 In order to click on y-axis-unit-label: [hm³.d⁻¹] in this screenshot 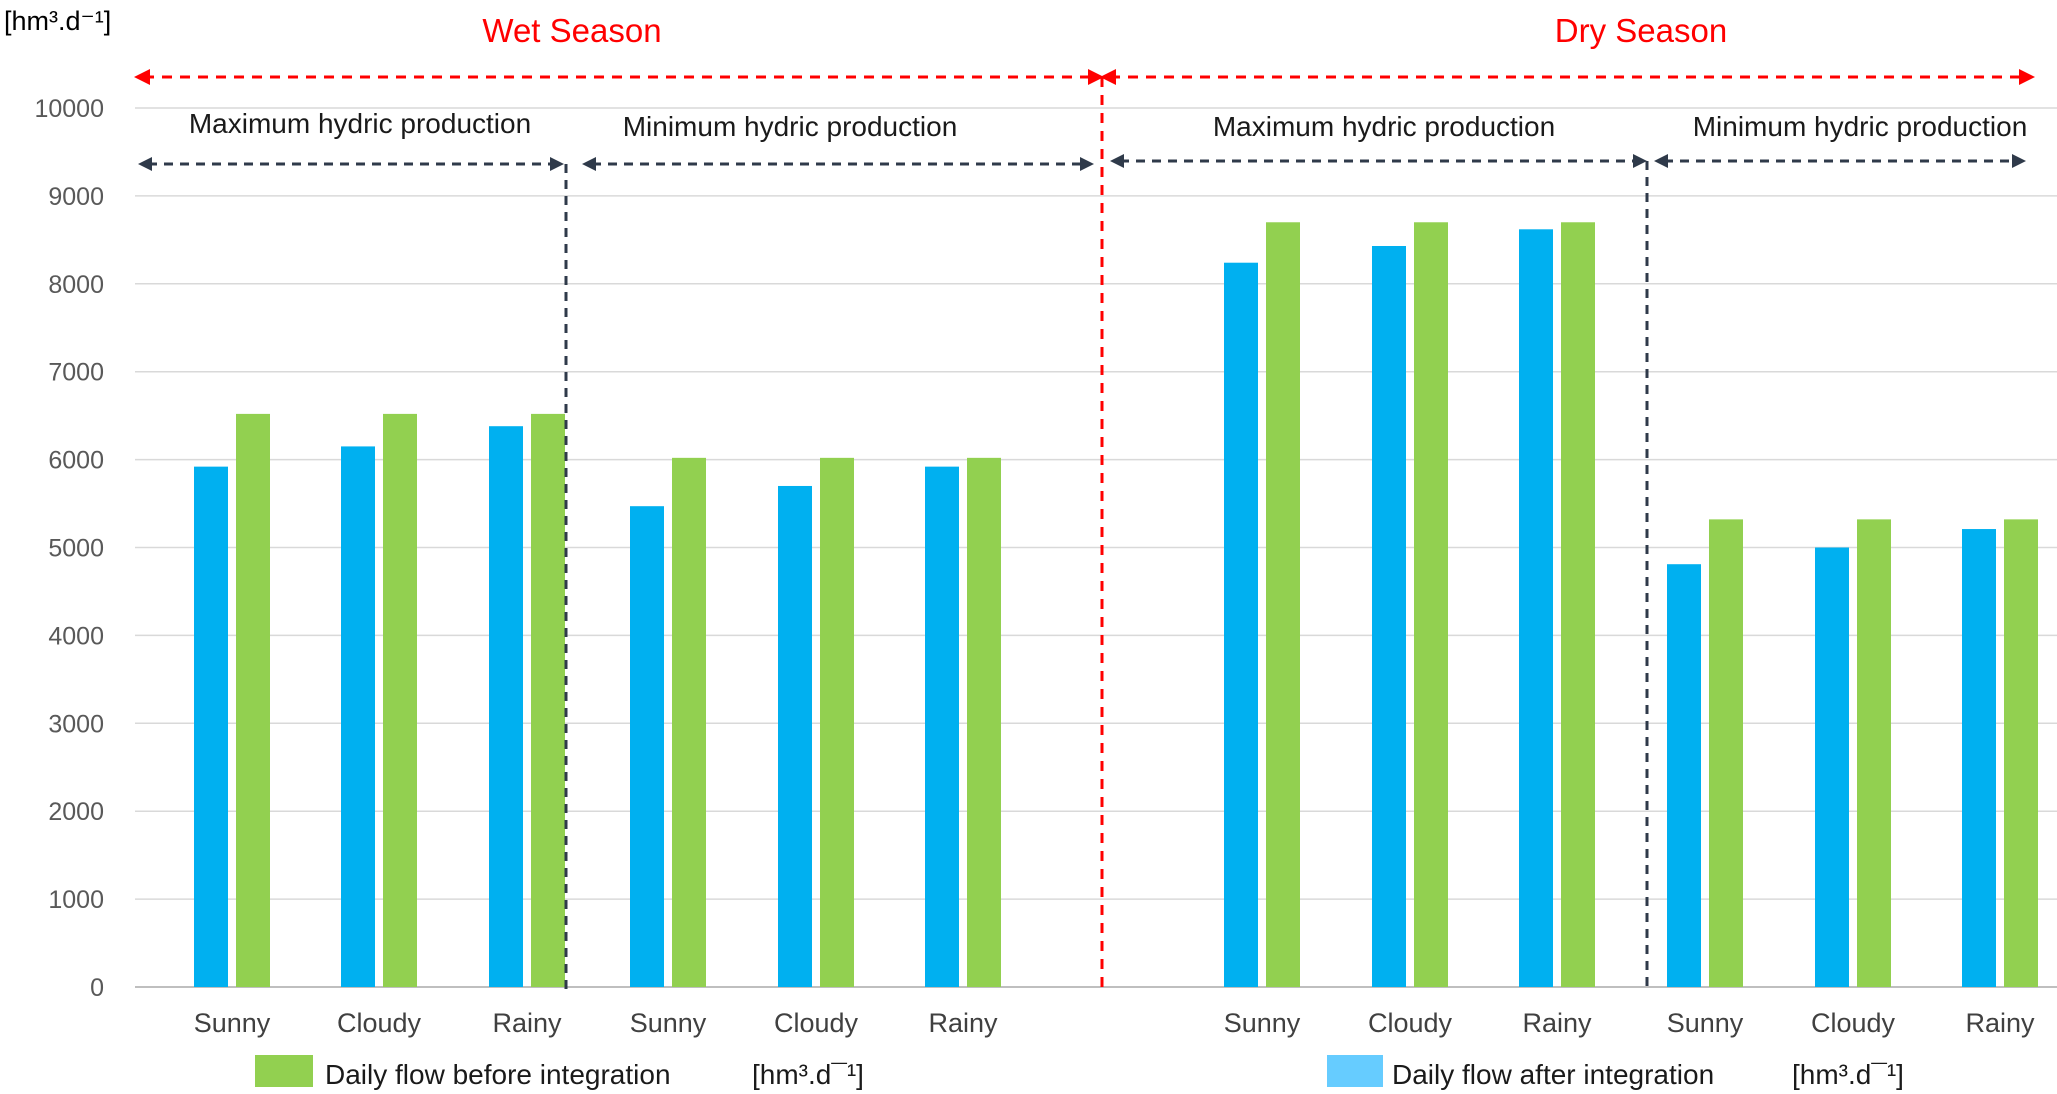, I will do `click(57, 21)`.